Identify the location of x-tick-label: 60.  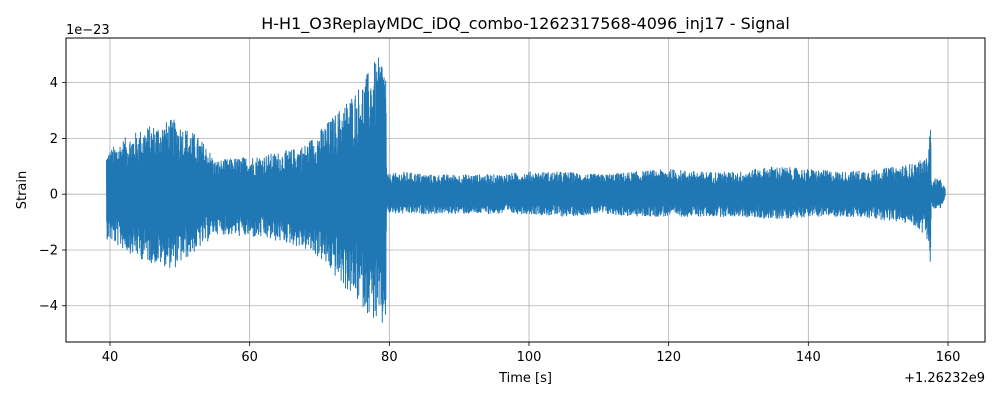
(249, 357).